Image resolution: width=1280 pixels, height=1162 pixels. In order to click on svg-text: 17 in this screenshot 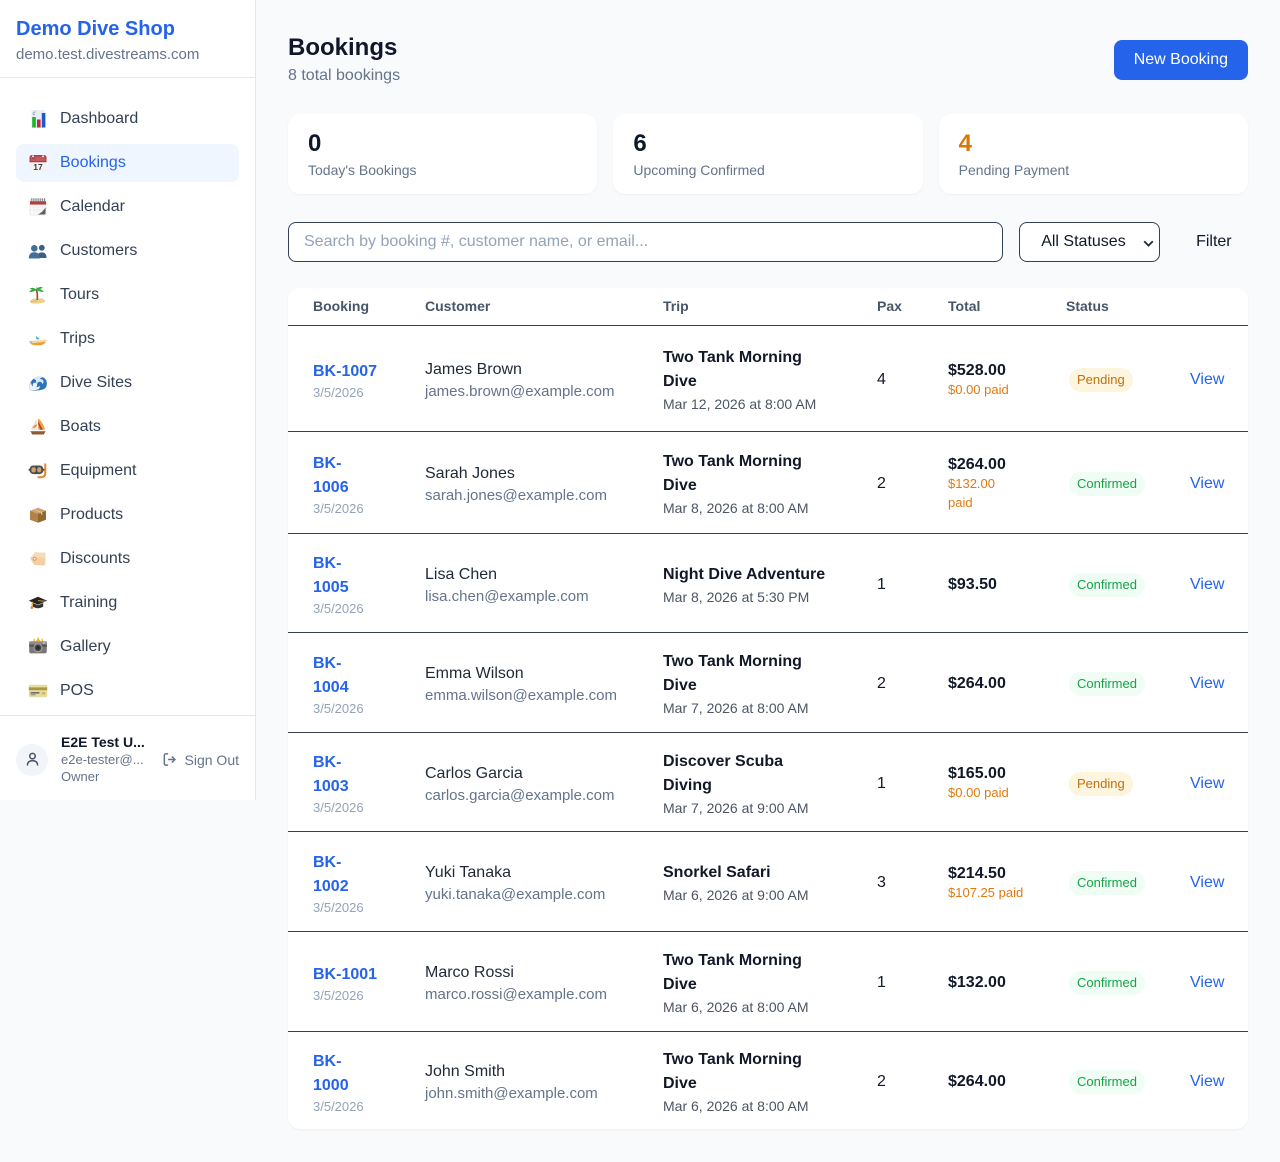, I will do `click(38, 167)`.